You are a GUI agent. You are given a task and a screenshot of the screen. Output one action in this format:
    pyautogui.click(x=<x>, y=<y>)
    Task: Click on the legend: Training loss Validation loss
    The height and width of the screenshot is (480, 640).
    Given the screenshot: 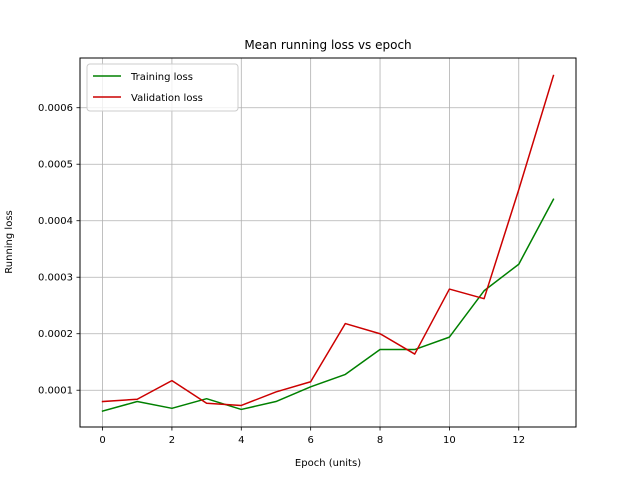 What is the action you would take?
    pyautogui.click(x=162, y=87)
    